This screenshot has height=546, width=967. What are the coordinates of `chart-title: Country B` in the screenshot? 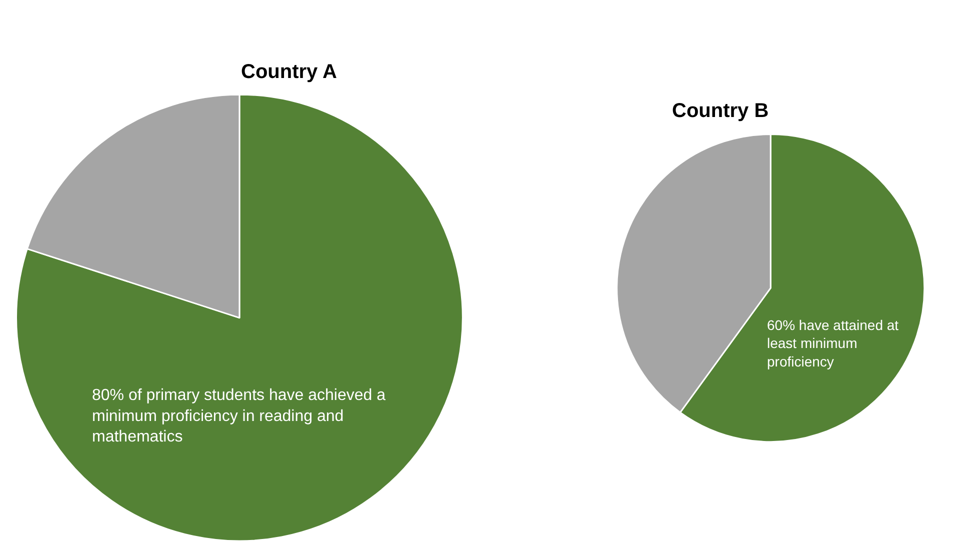 It's located at (720, 111).